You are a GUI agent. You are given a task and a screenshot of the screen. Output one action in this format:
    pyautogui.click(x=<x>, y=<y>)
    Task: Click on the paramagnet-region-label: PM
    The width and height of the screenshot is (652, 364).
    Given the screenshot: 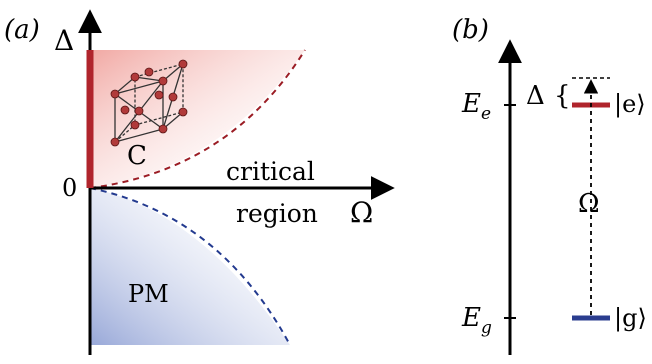 What is the action you would take?
    pyautogui.click(x=148, y=294)
    